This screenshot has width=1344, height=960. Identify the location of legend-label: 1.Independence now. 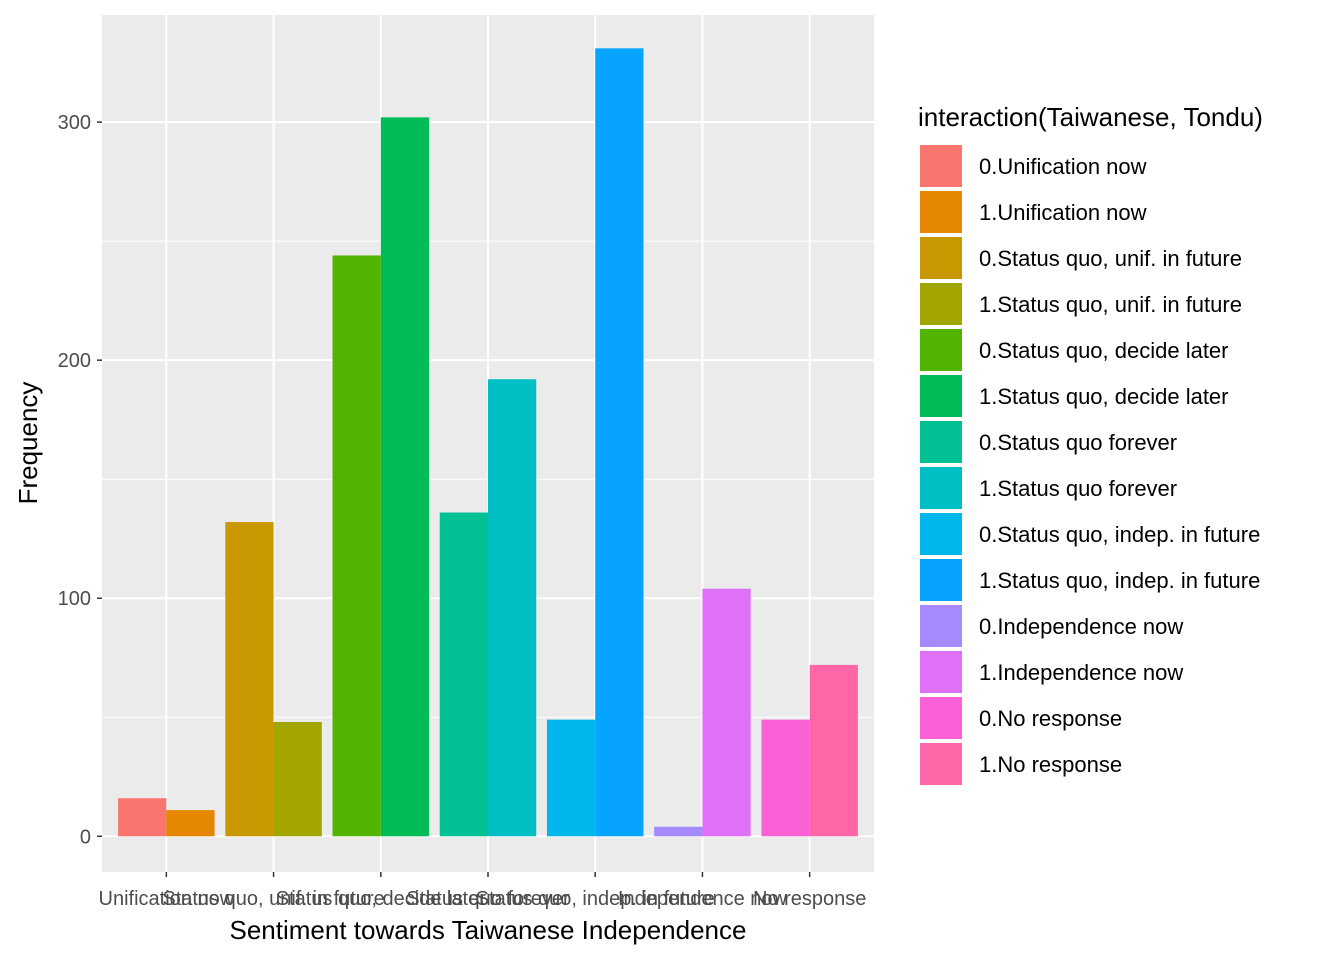
(1081, 672).